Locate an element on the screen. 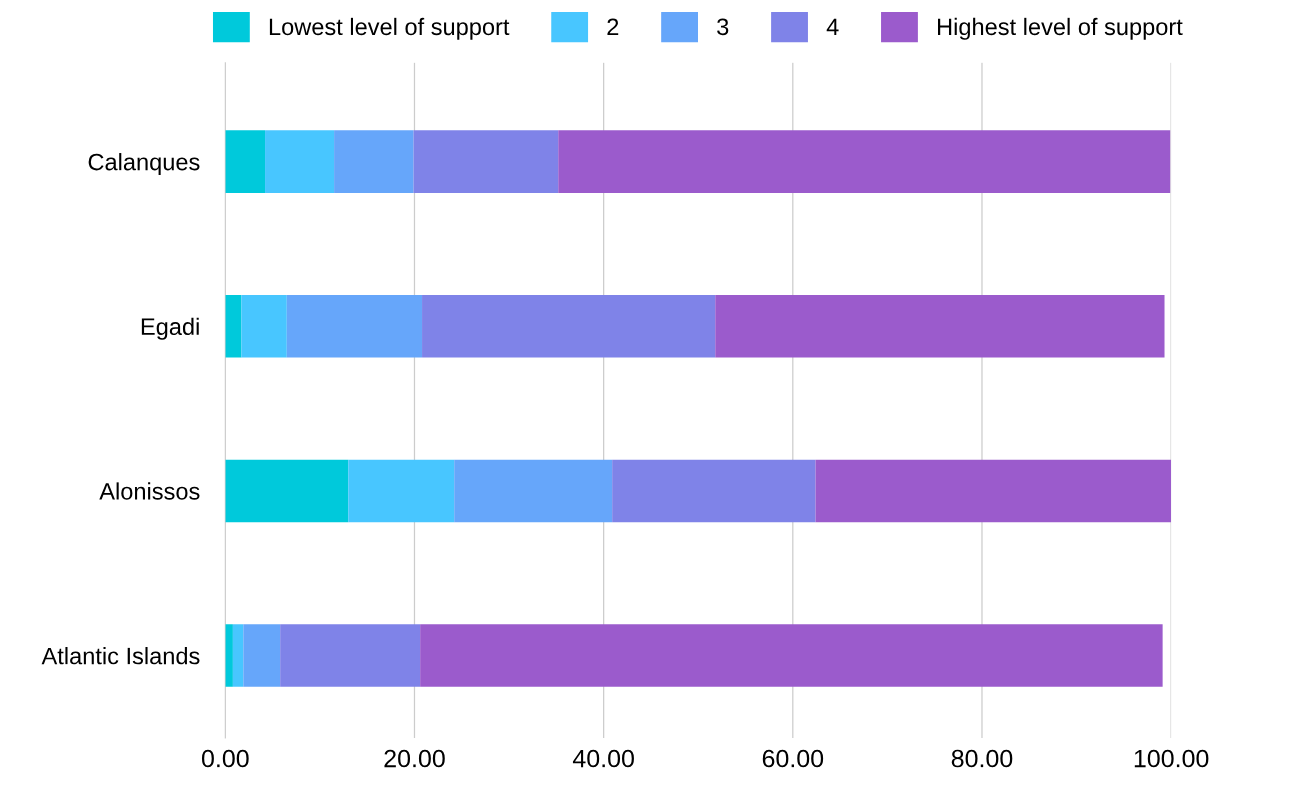 The width and height of the screenshot is (1310, 785). x-tick-label: 0.00 is located at coordinates (225, 758).